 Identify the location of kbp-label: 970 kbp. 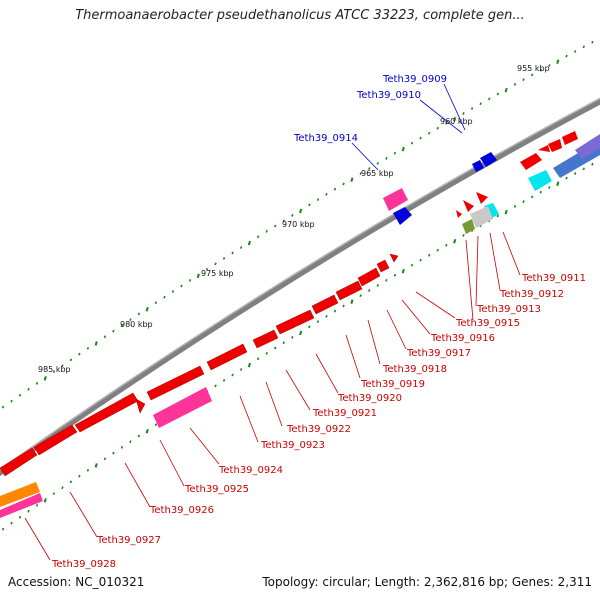
(298, 224).